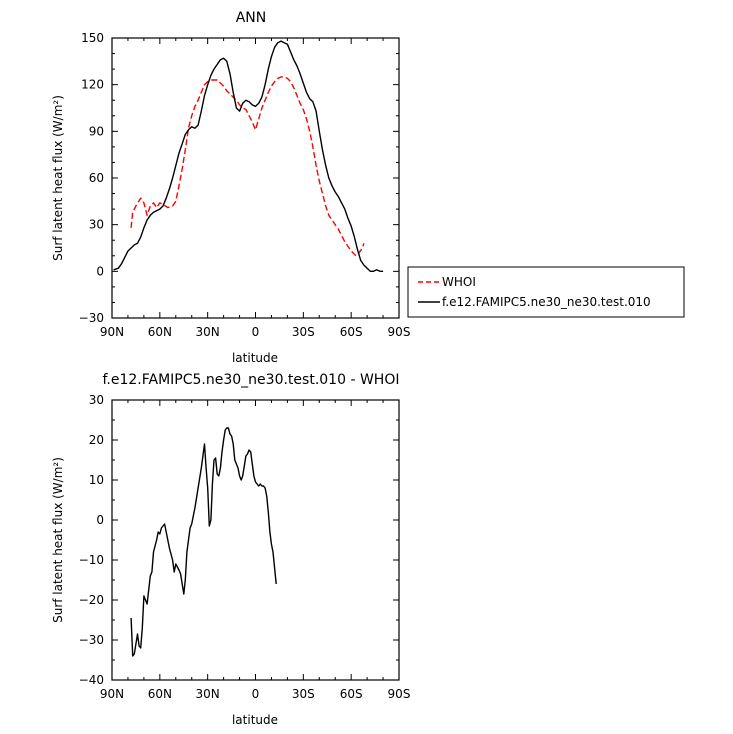  Describe the element at coordinates (91, 560) in the screenshot. I see `chart-bottom-y-tick-label: −10` at that location.